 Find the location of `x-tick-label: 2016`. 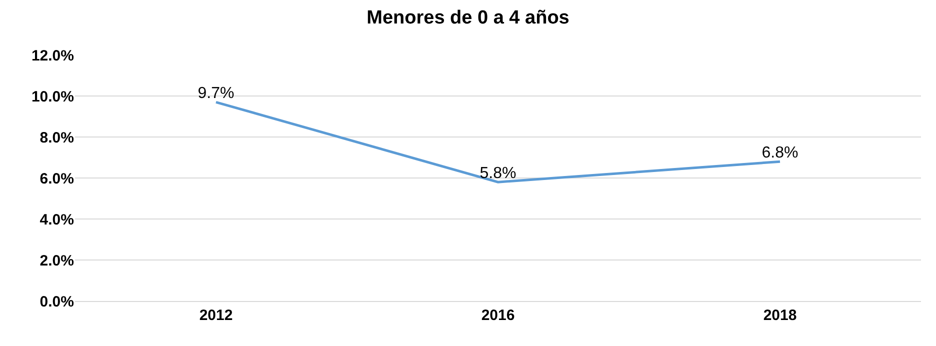

x-tick-label: 2016 is located at coordinates (498, 315).